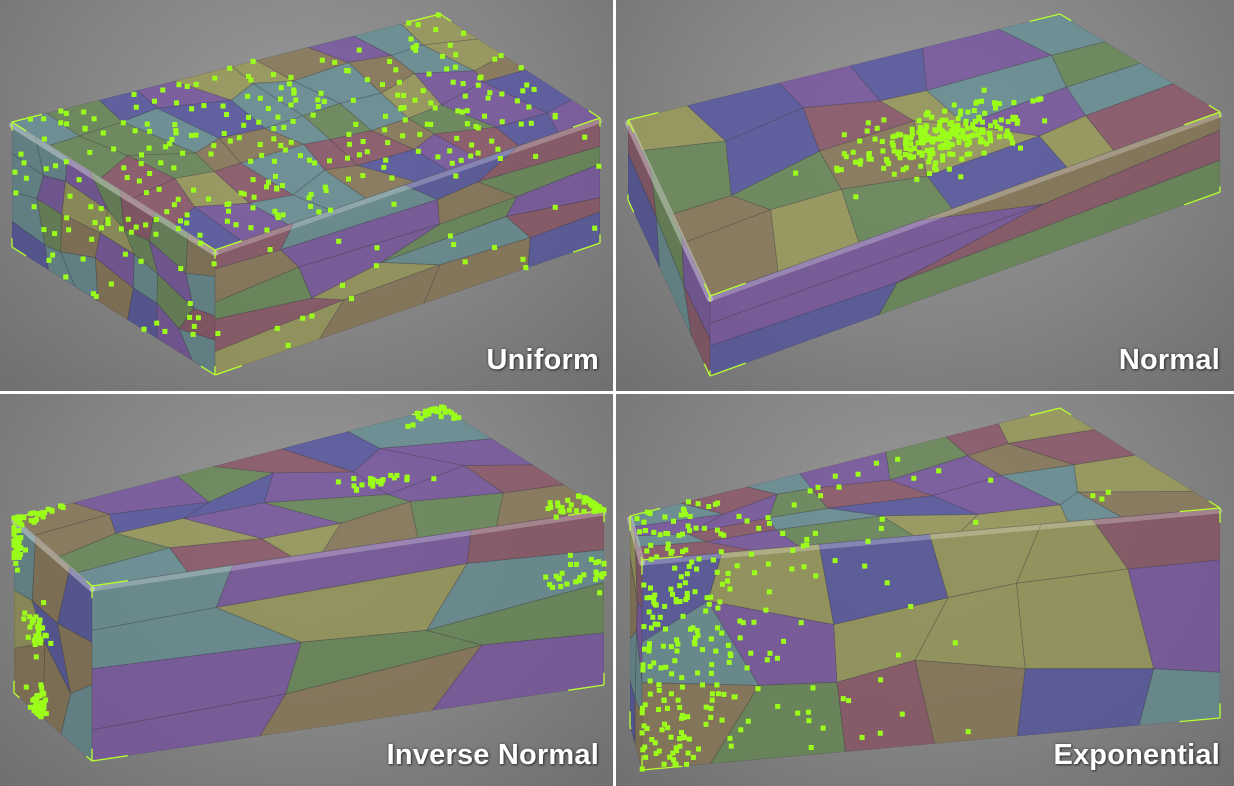 The image size is (1234, 786). What do you see at coordinates (1136, 755) in the screenshot?
I see `distribution-label: Exponential` at bounding box center [1136, 755].